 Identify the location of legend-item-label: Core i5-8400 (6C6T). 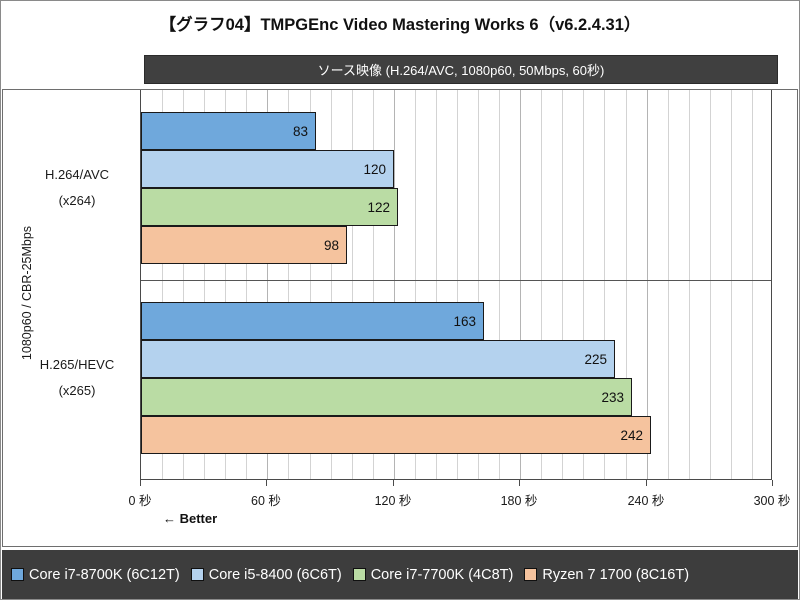
(275, 574).